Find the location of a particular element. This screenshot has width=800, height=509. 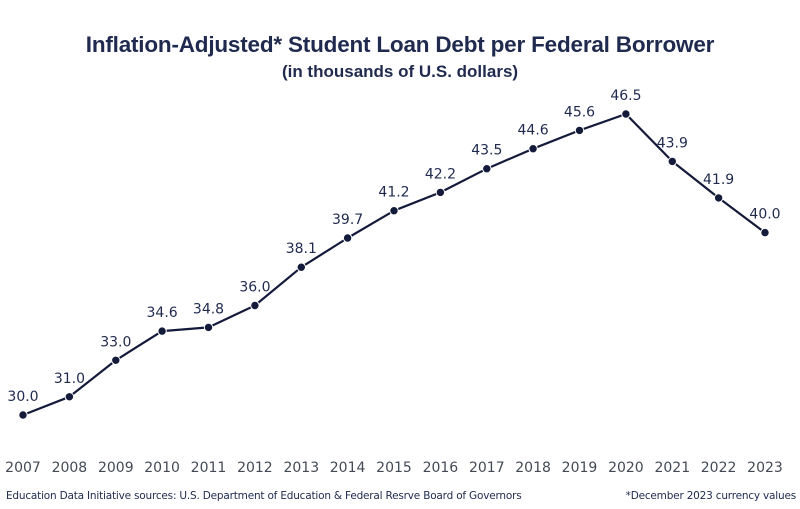

data-label-2017: 43.5 is located at coordinates (486, 151).